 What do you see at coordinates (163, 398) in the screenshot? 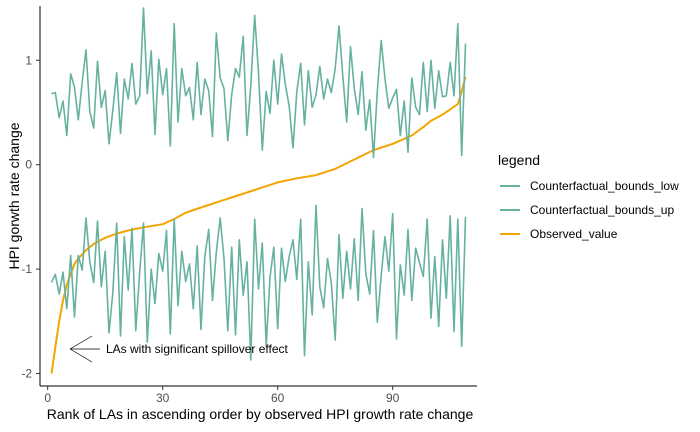
I see `x-tick-label: 30` at bounding box center [163, 398].